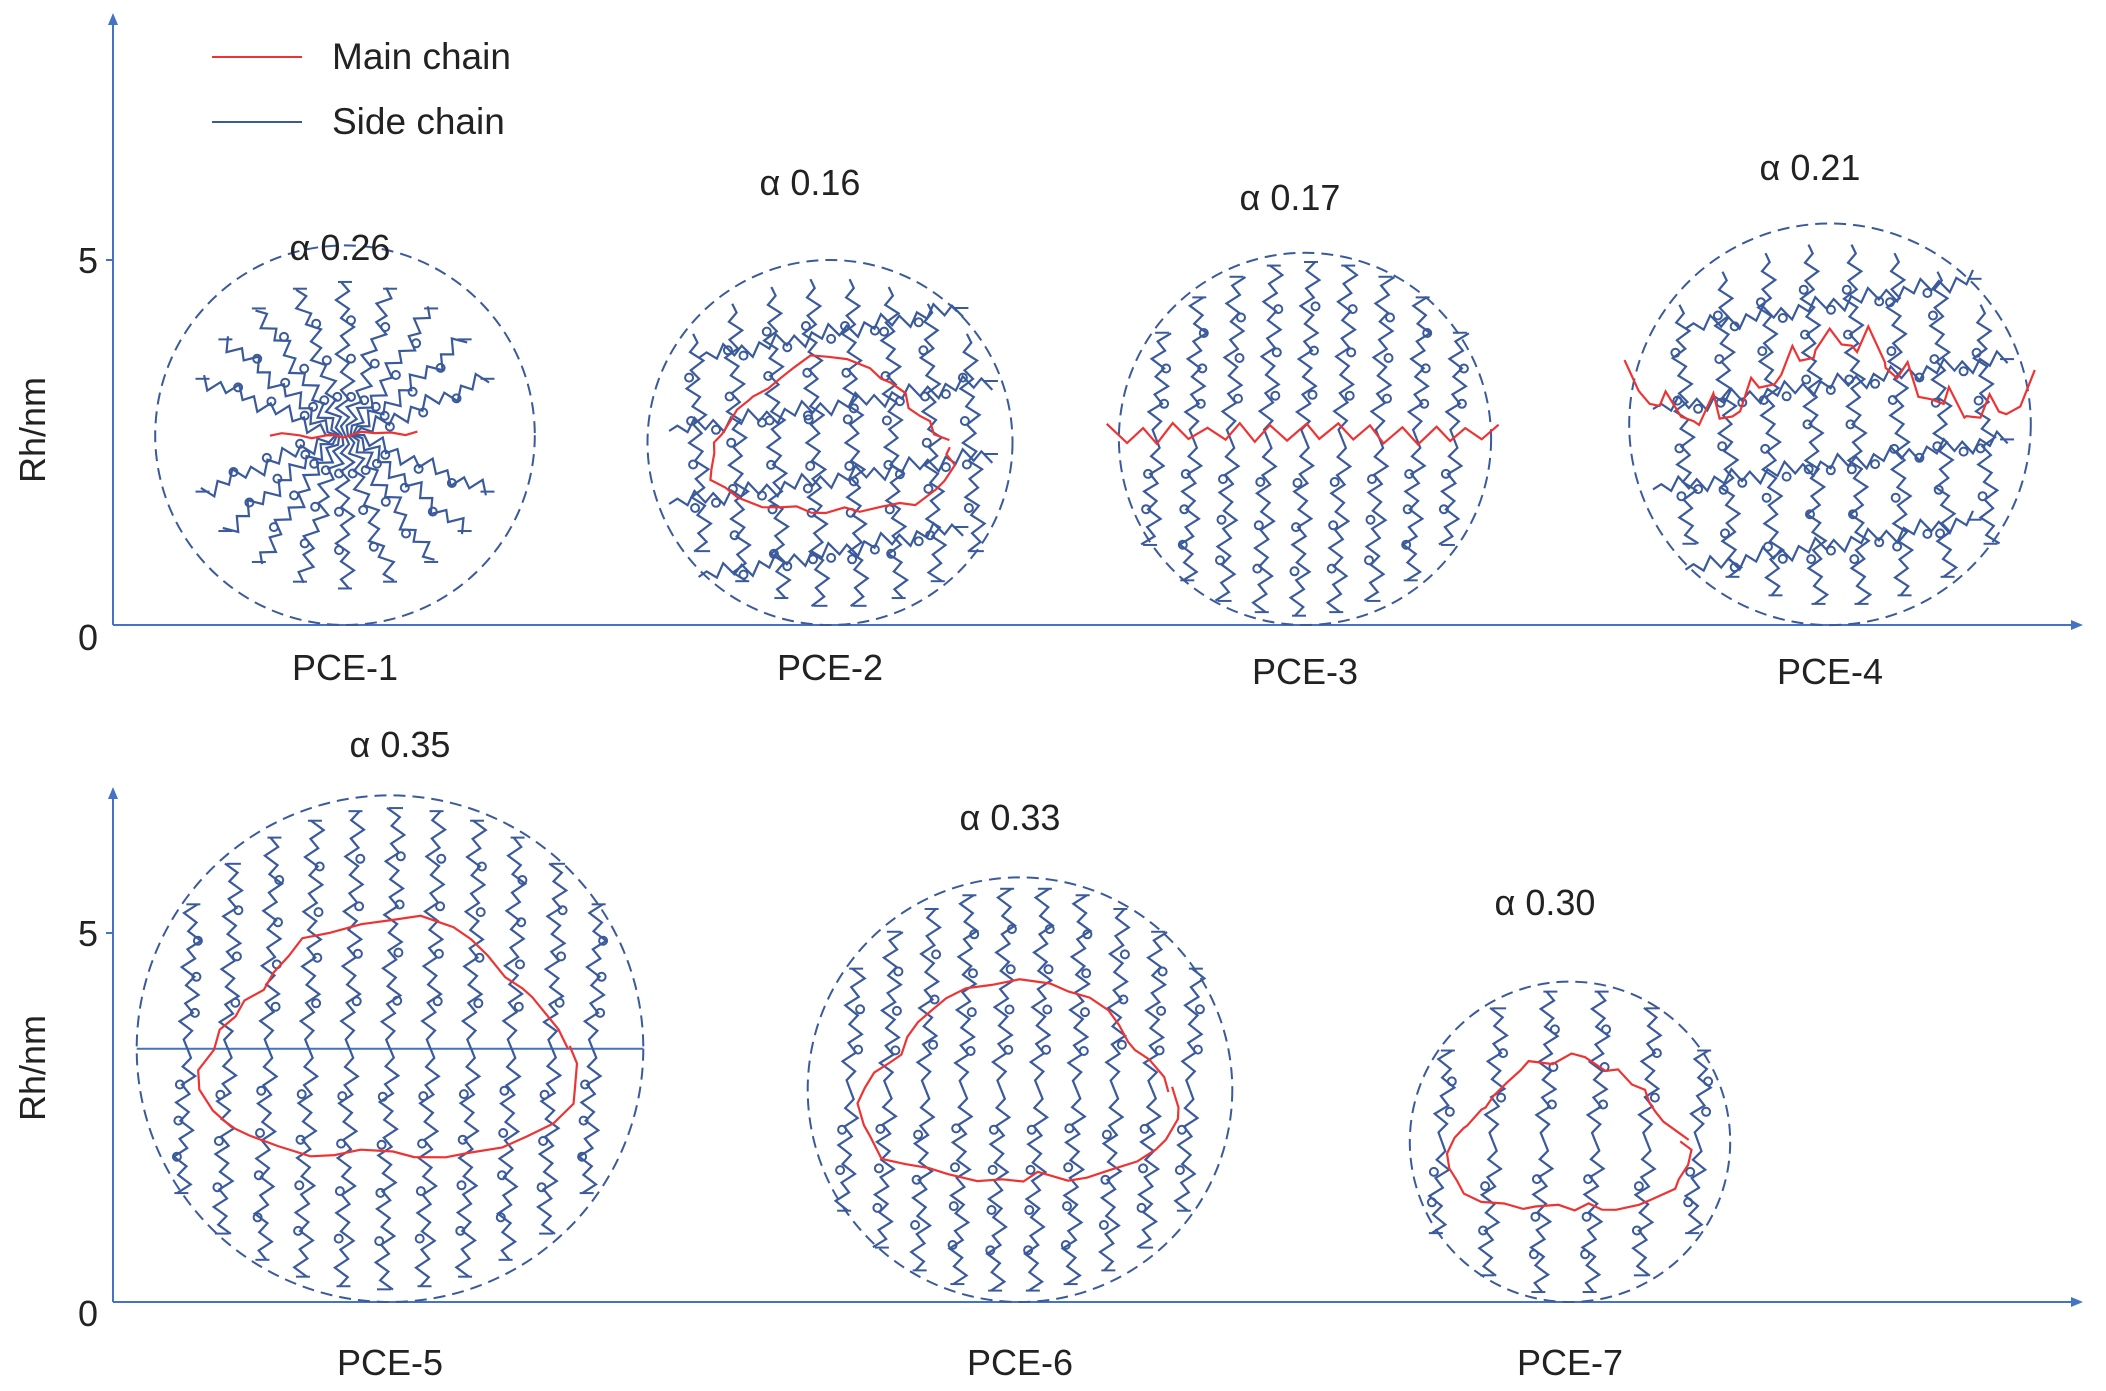 This screenshot has width=2106, height=1391. What do you see at coordinates (1810, 167) in the screenshot?
I see `molecule-alpha-label: α 0.21` at bounding box center [1810, 167].